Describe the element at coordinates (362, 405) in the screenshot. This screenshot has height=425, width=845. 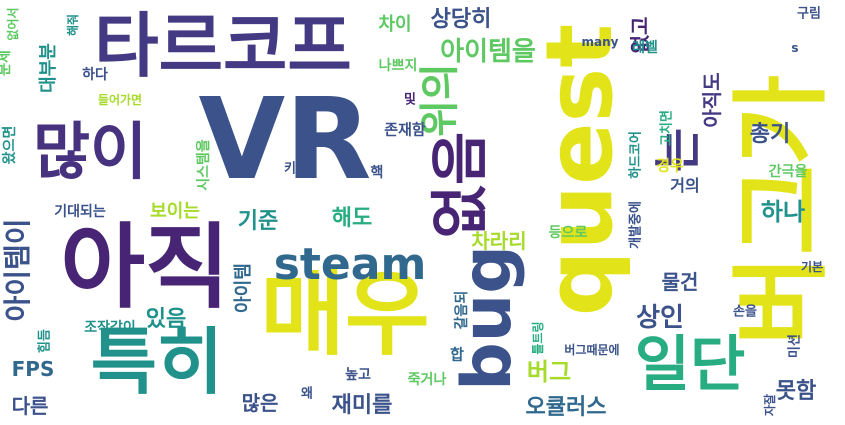
I see `word: 재미를` at that location.